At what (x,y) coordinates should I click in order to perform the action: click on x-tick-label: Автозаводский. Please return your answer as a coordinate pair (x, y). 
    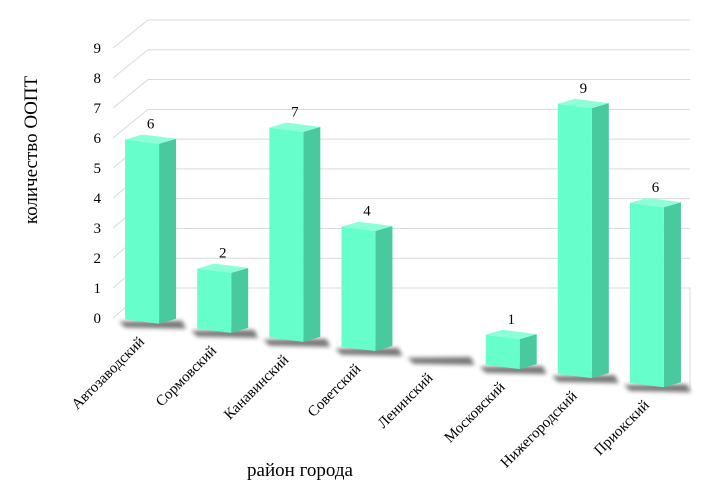
    Looking at the image, I should click on (108, 373).